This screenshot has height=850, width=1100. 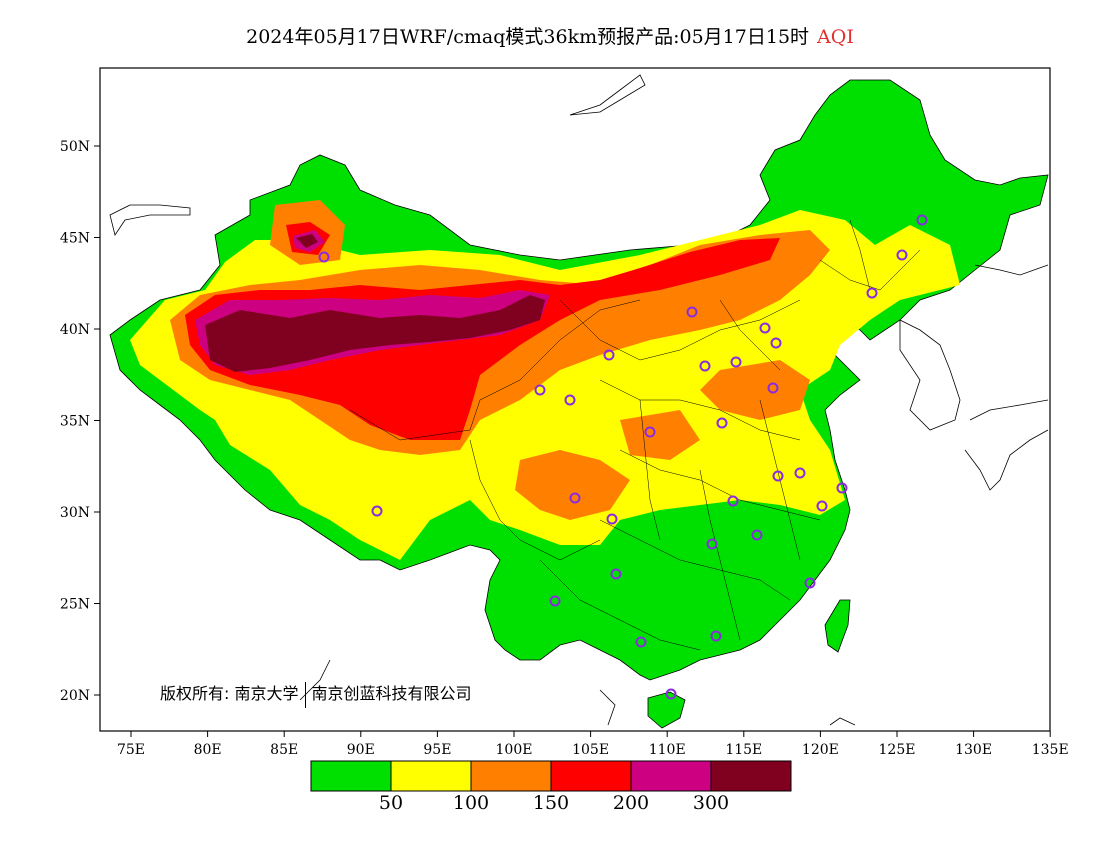 I want to click on legend-label: 200, so click(x=631, y=803).